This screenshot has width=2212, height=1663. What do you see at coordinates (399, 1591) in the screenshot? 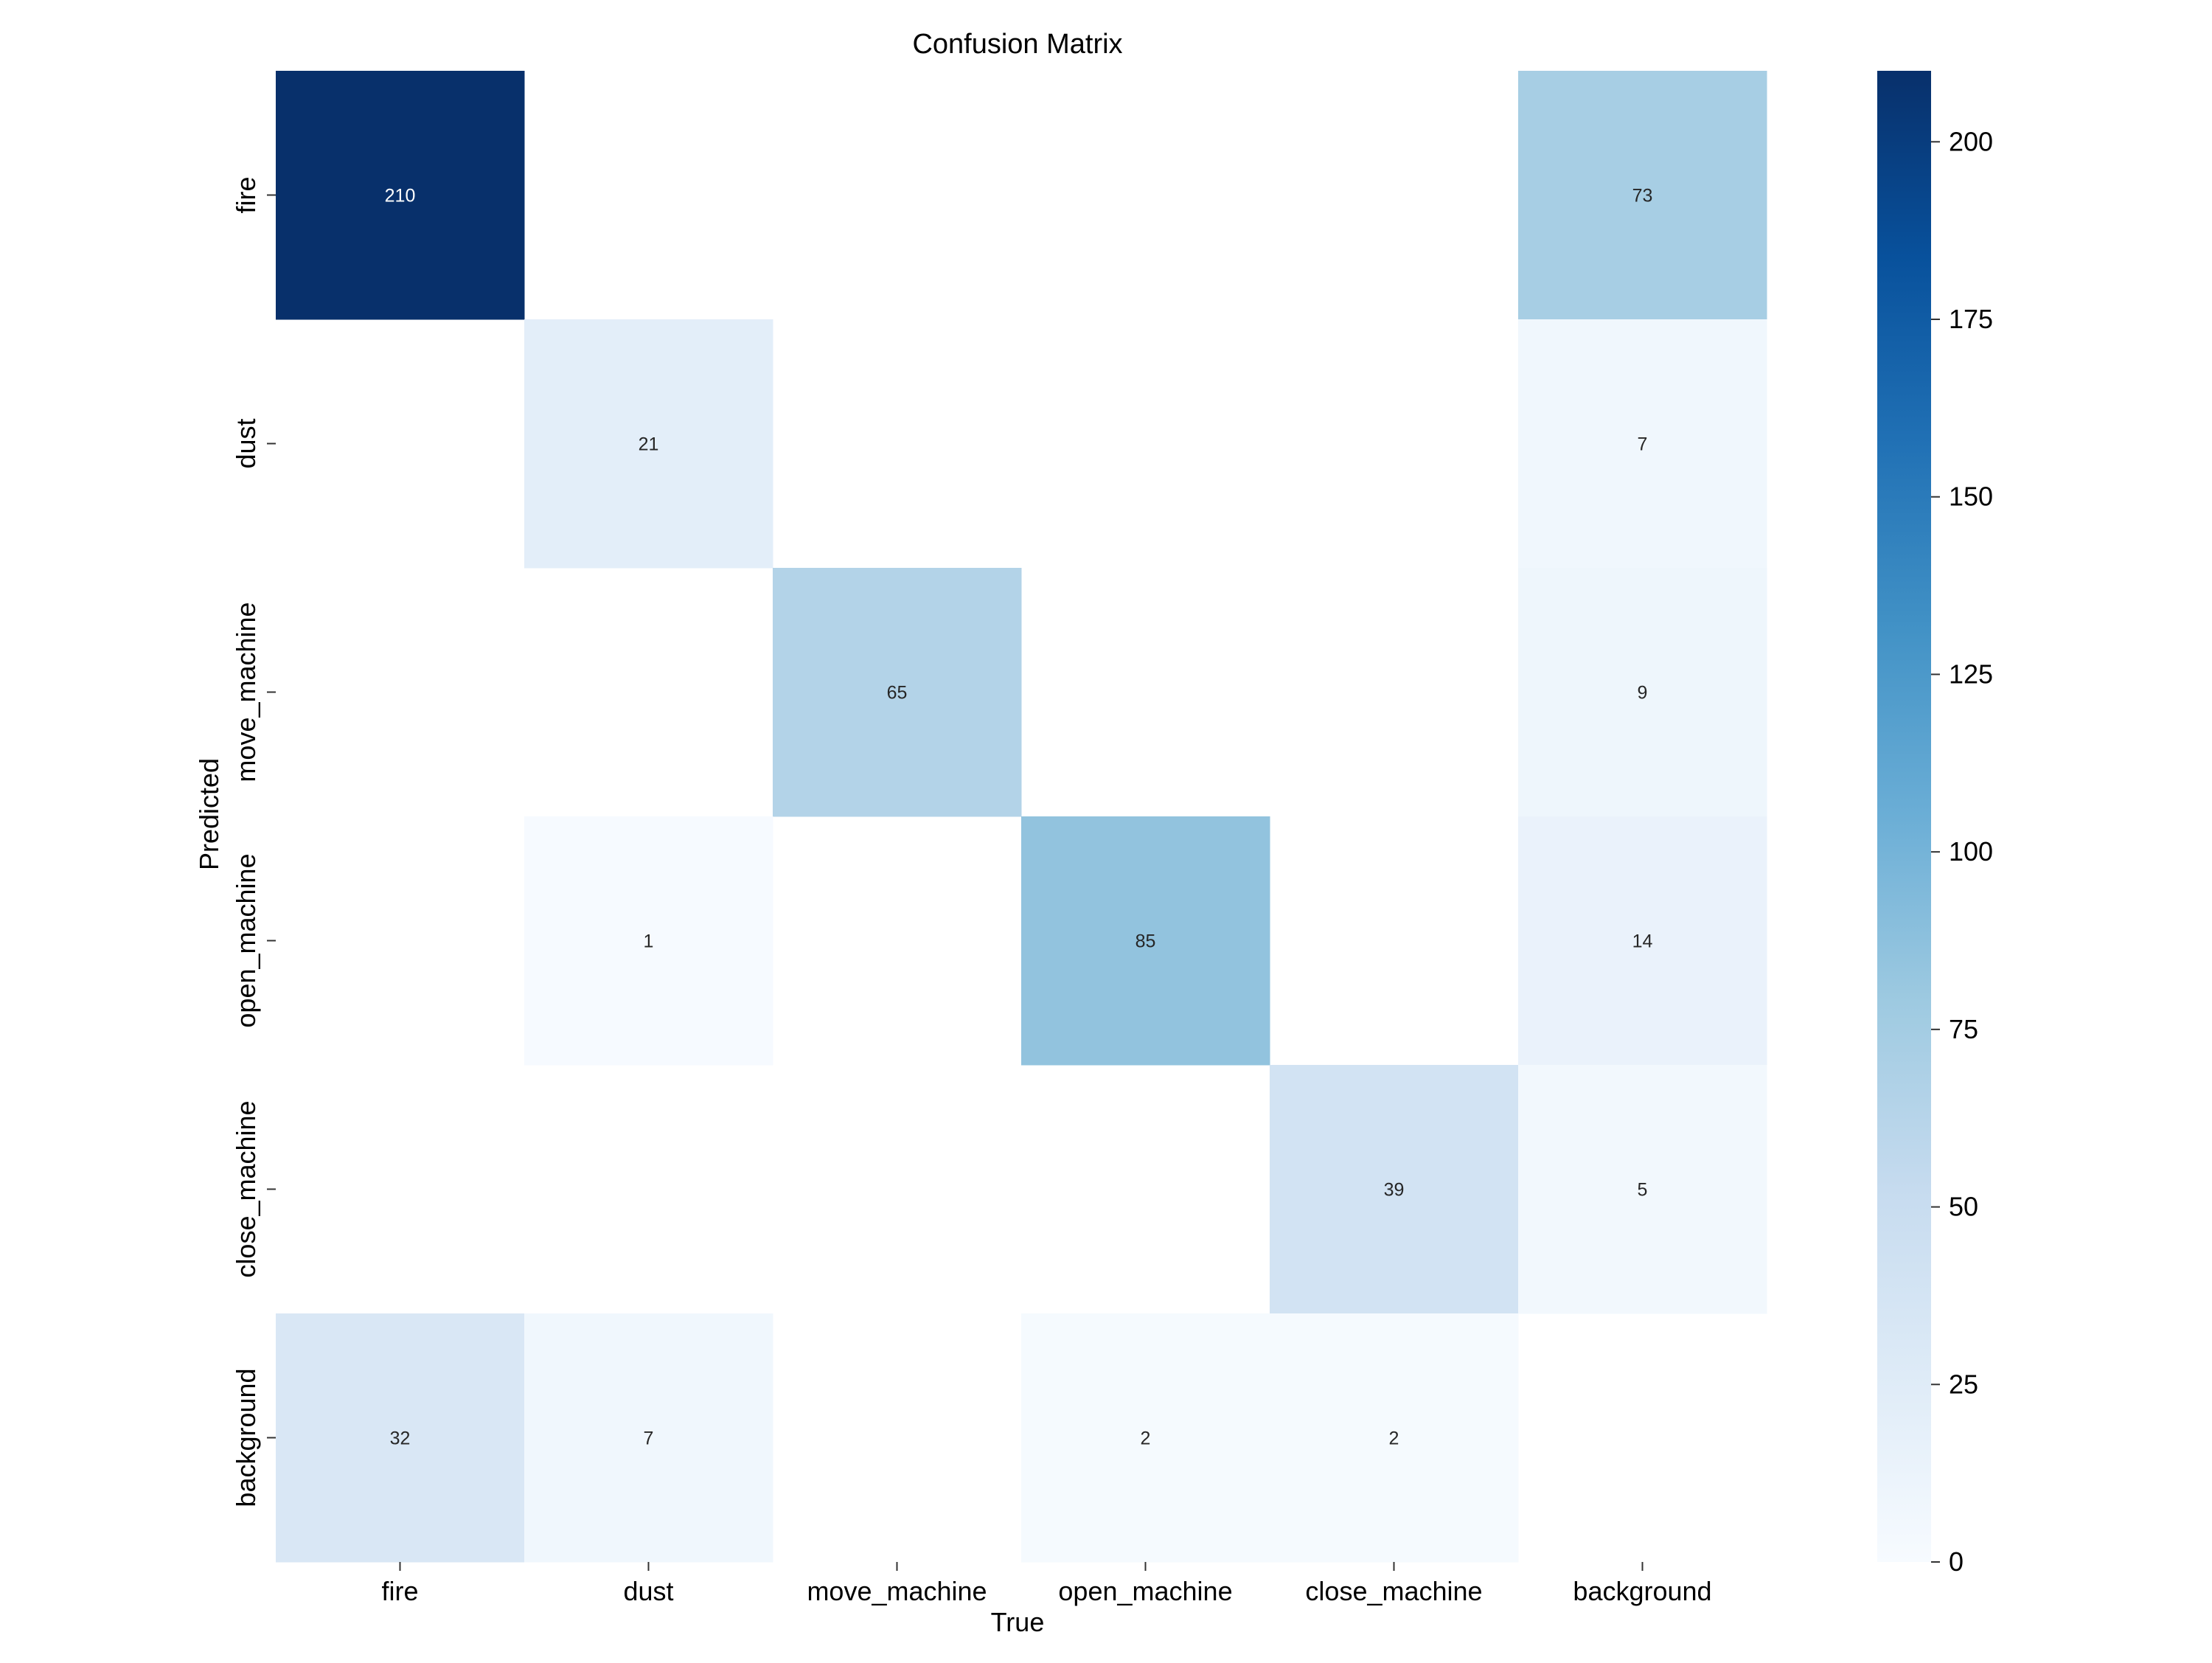
I see `x-tick-label: fire` at bounding box center [399, 1591].